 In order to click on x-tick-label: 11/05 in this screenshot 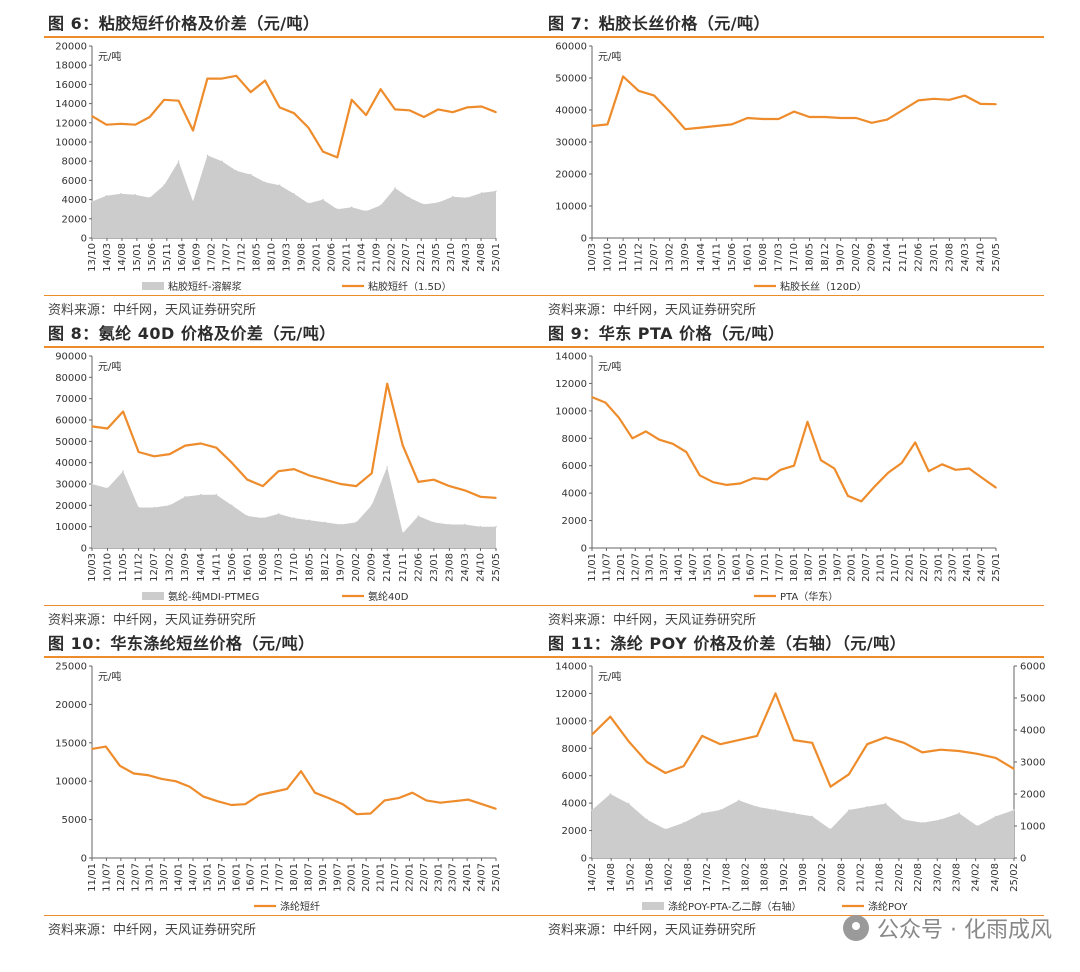, I will do `click(123, 567)`.